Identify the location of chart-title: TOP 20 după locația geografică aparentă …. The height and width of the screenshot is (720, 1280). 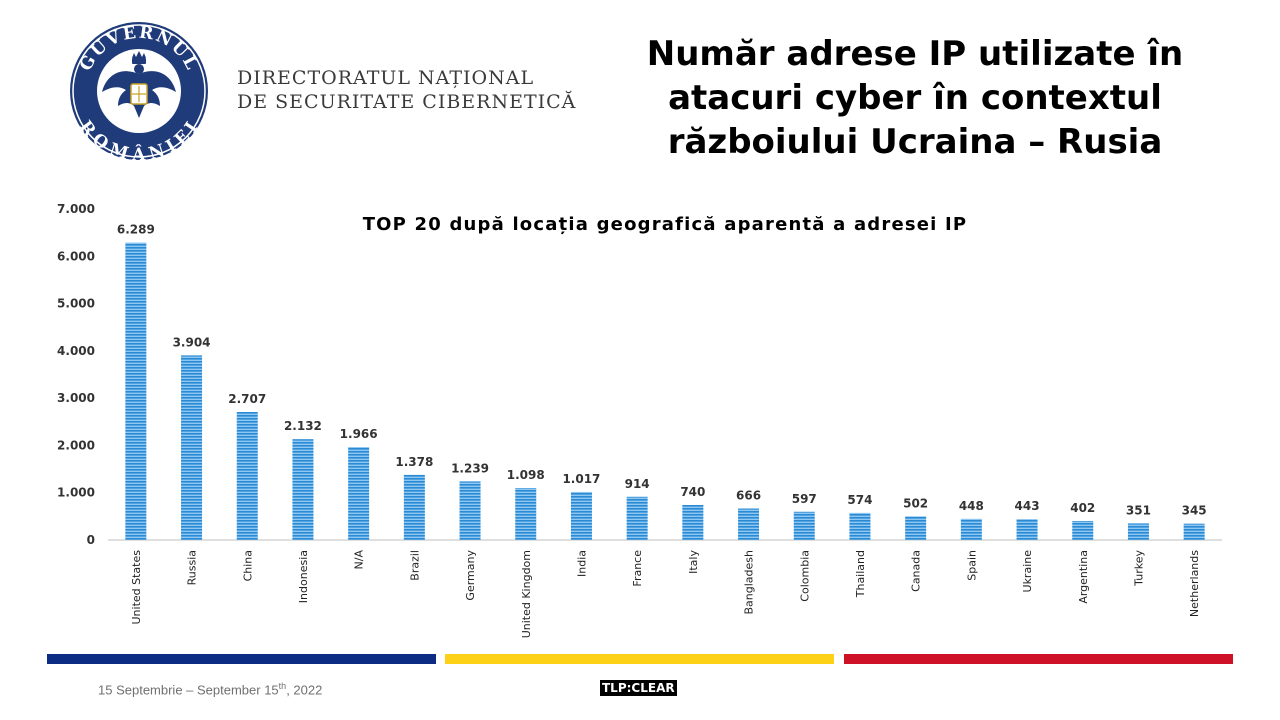
(665, 224).